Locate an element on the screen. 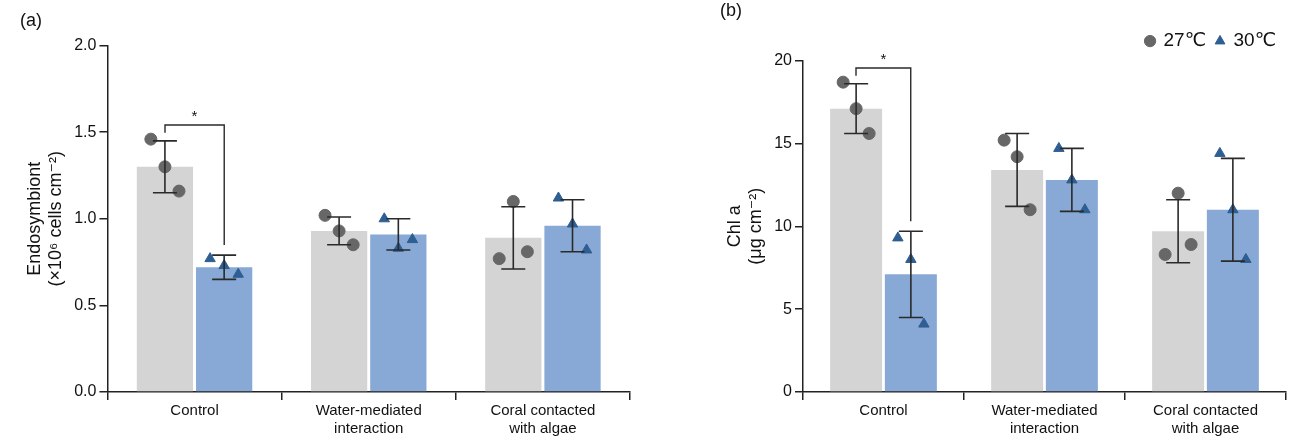  y-tick-label: 1.5 is located at coordinates (85, 131).